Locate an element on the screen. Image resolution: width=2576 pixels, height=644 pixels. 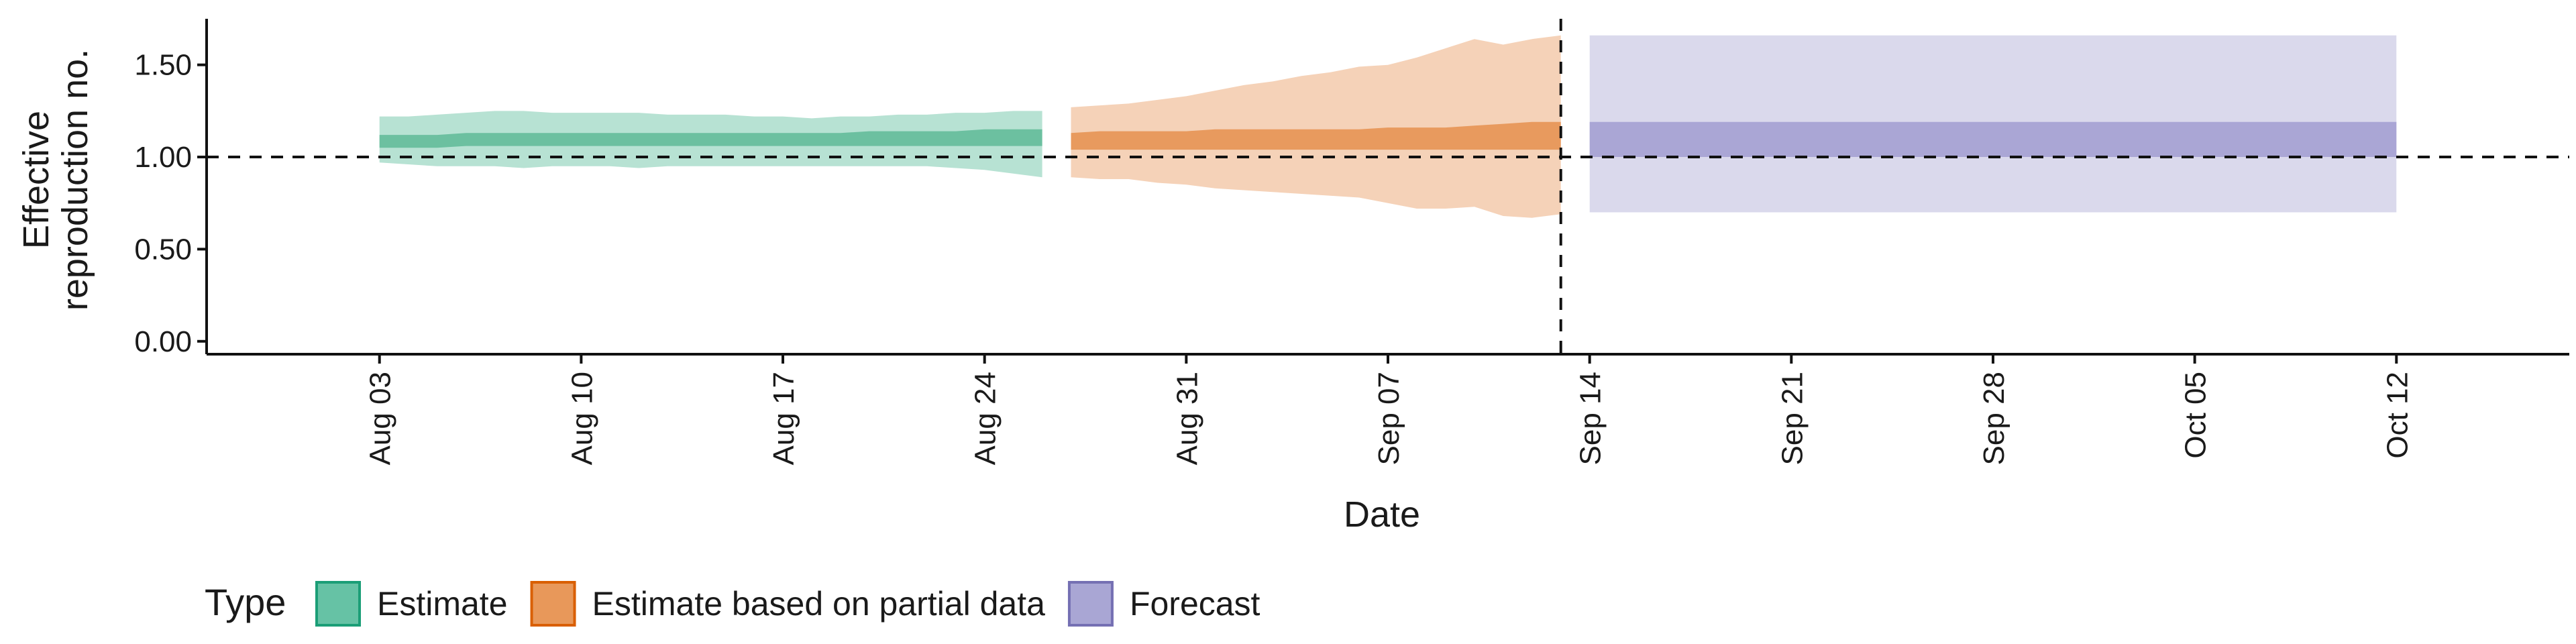
legend-label-forecast: Forecast is located at coordinates (1195, 604).